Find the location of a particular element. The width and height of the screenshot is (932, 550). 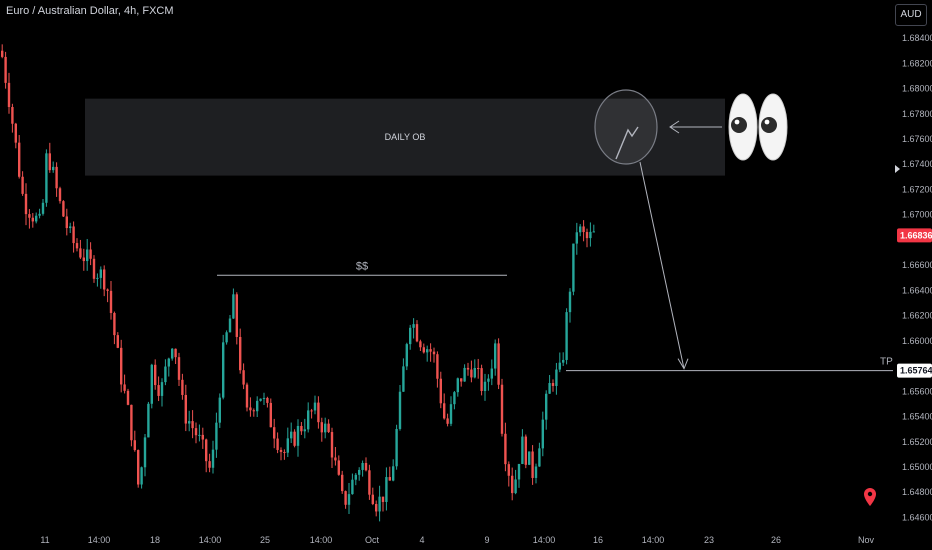

price-tick-label: 1.66000 is located at coordinates (917, 341).